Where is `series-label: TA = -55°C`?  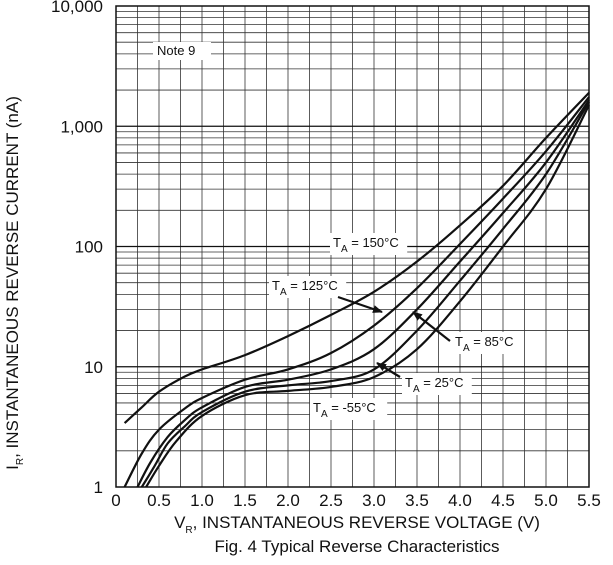 series-label: TA = -55°C is located at coordinates (344, 410).